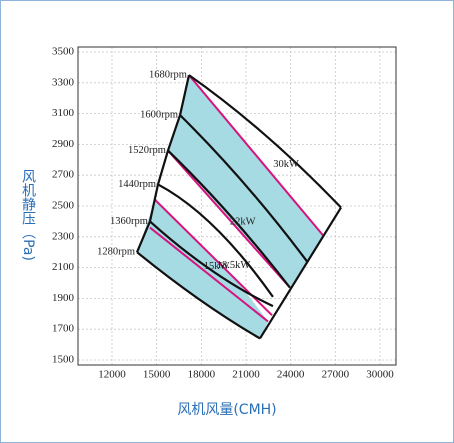 Image resolution: width=454 pixels, height=443 pixels. I want to click on x-axis-title: 风机风量(CMH), so click(226, 410).